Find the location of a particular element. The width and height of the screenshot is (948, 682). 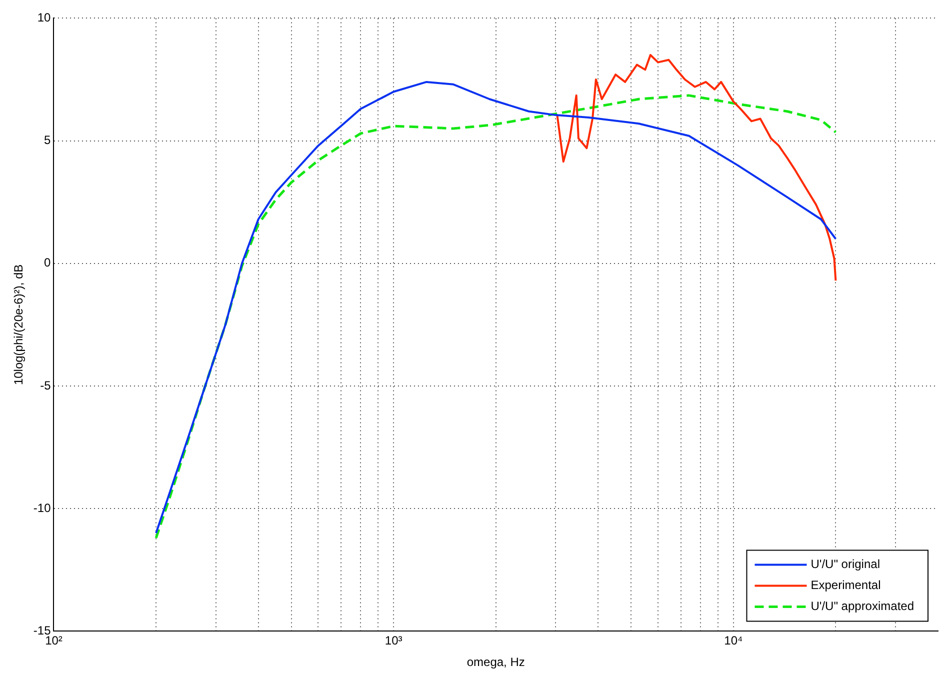

y-tick-label: 5 is located at coordinates (48, 140).